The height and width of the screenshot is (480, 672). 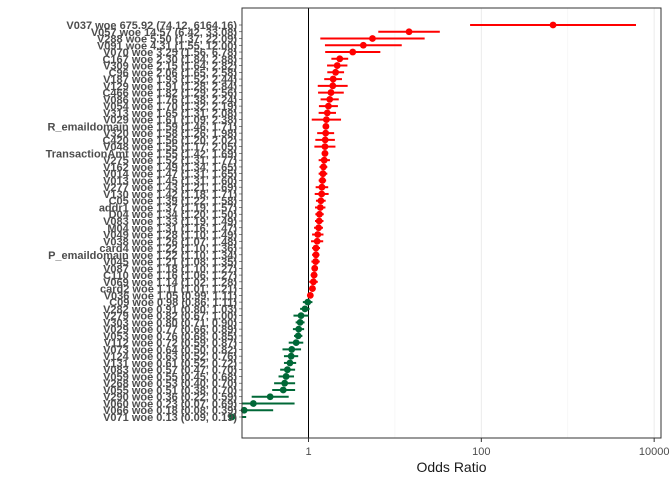 I want to click on row-label: V129 woe 1.91 (1.28, 2.84), so click(x=170, y=87).